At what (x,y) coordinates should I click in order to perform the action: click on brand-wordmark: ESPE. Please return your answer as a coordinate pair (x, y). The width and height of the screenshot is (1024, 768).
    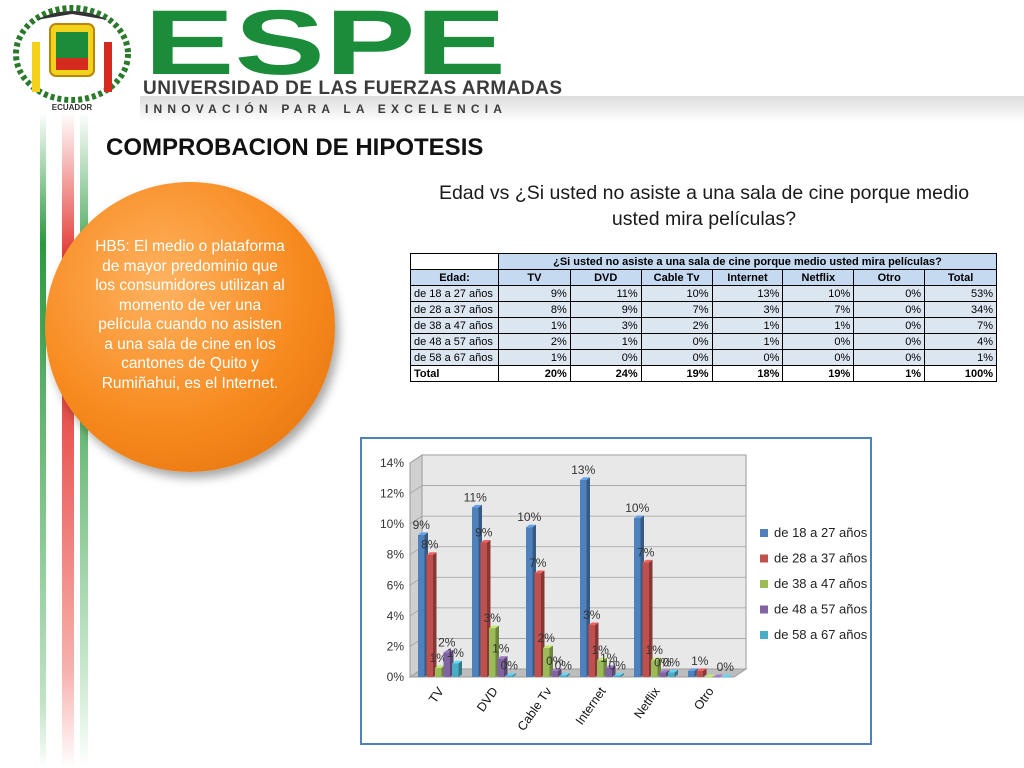
    Looking at the image, I should click on (325, 47).